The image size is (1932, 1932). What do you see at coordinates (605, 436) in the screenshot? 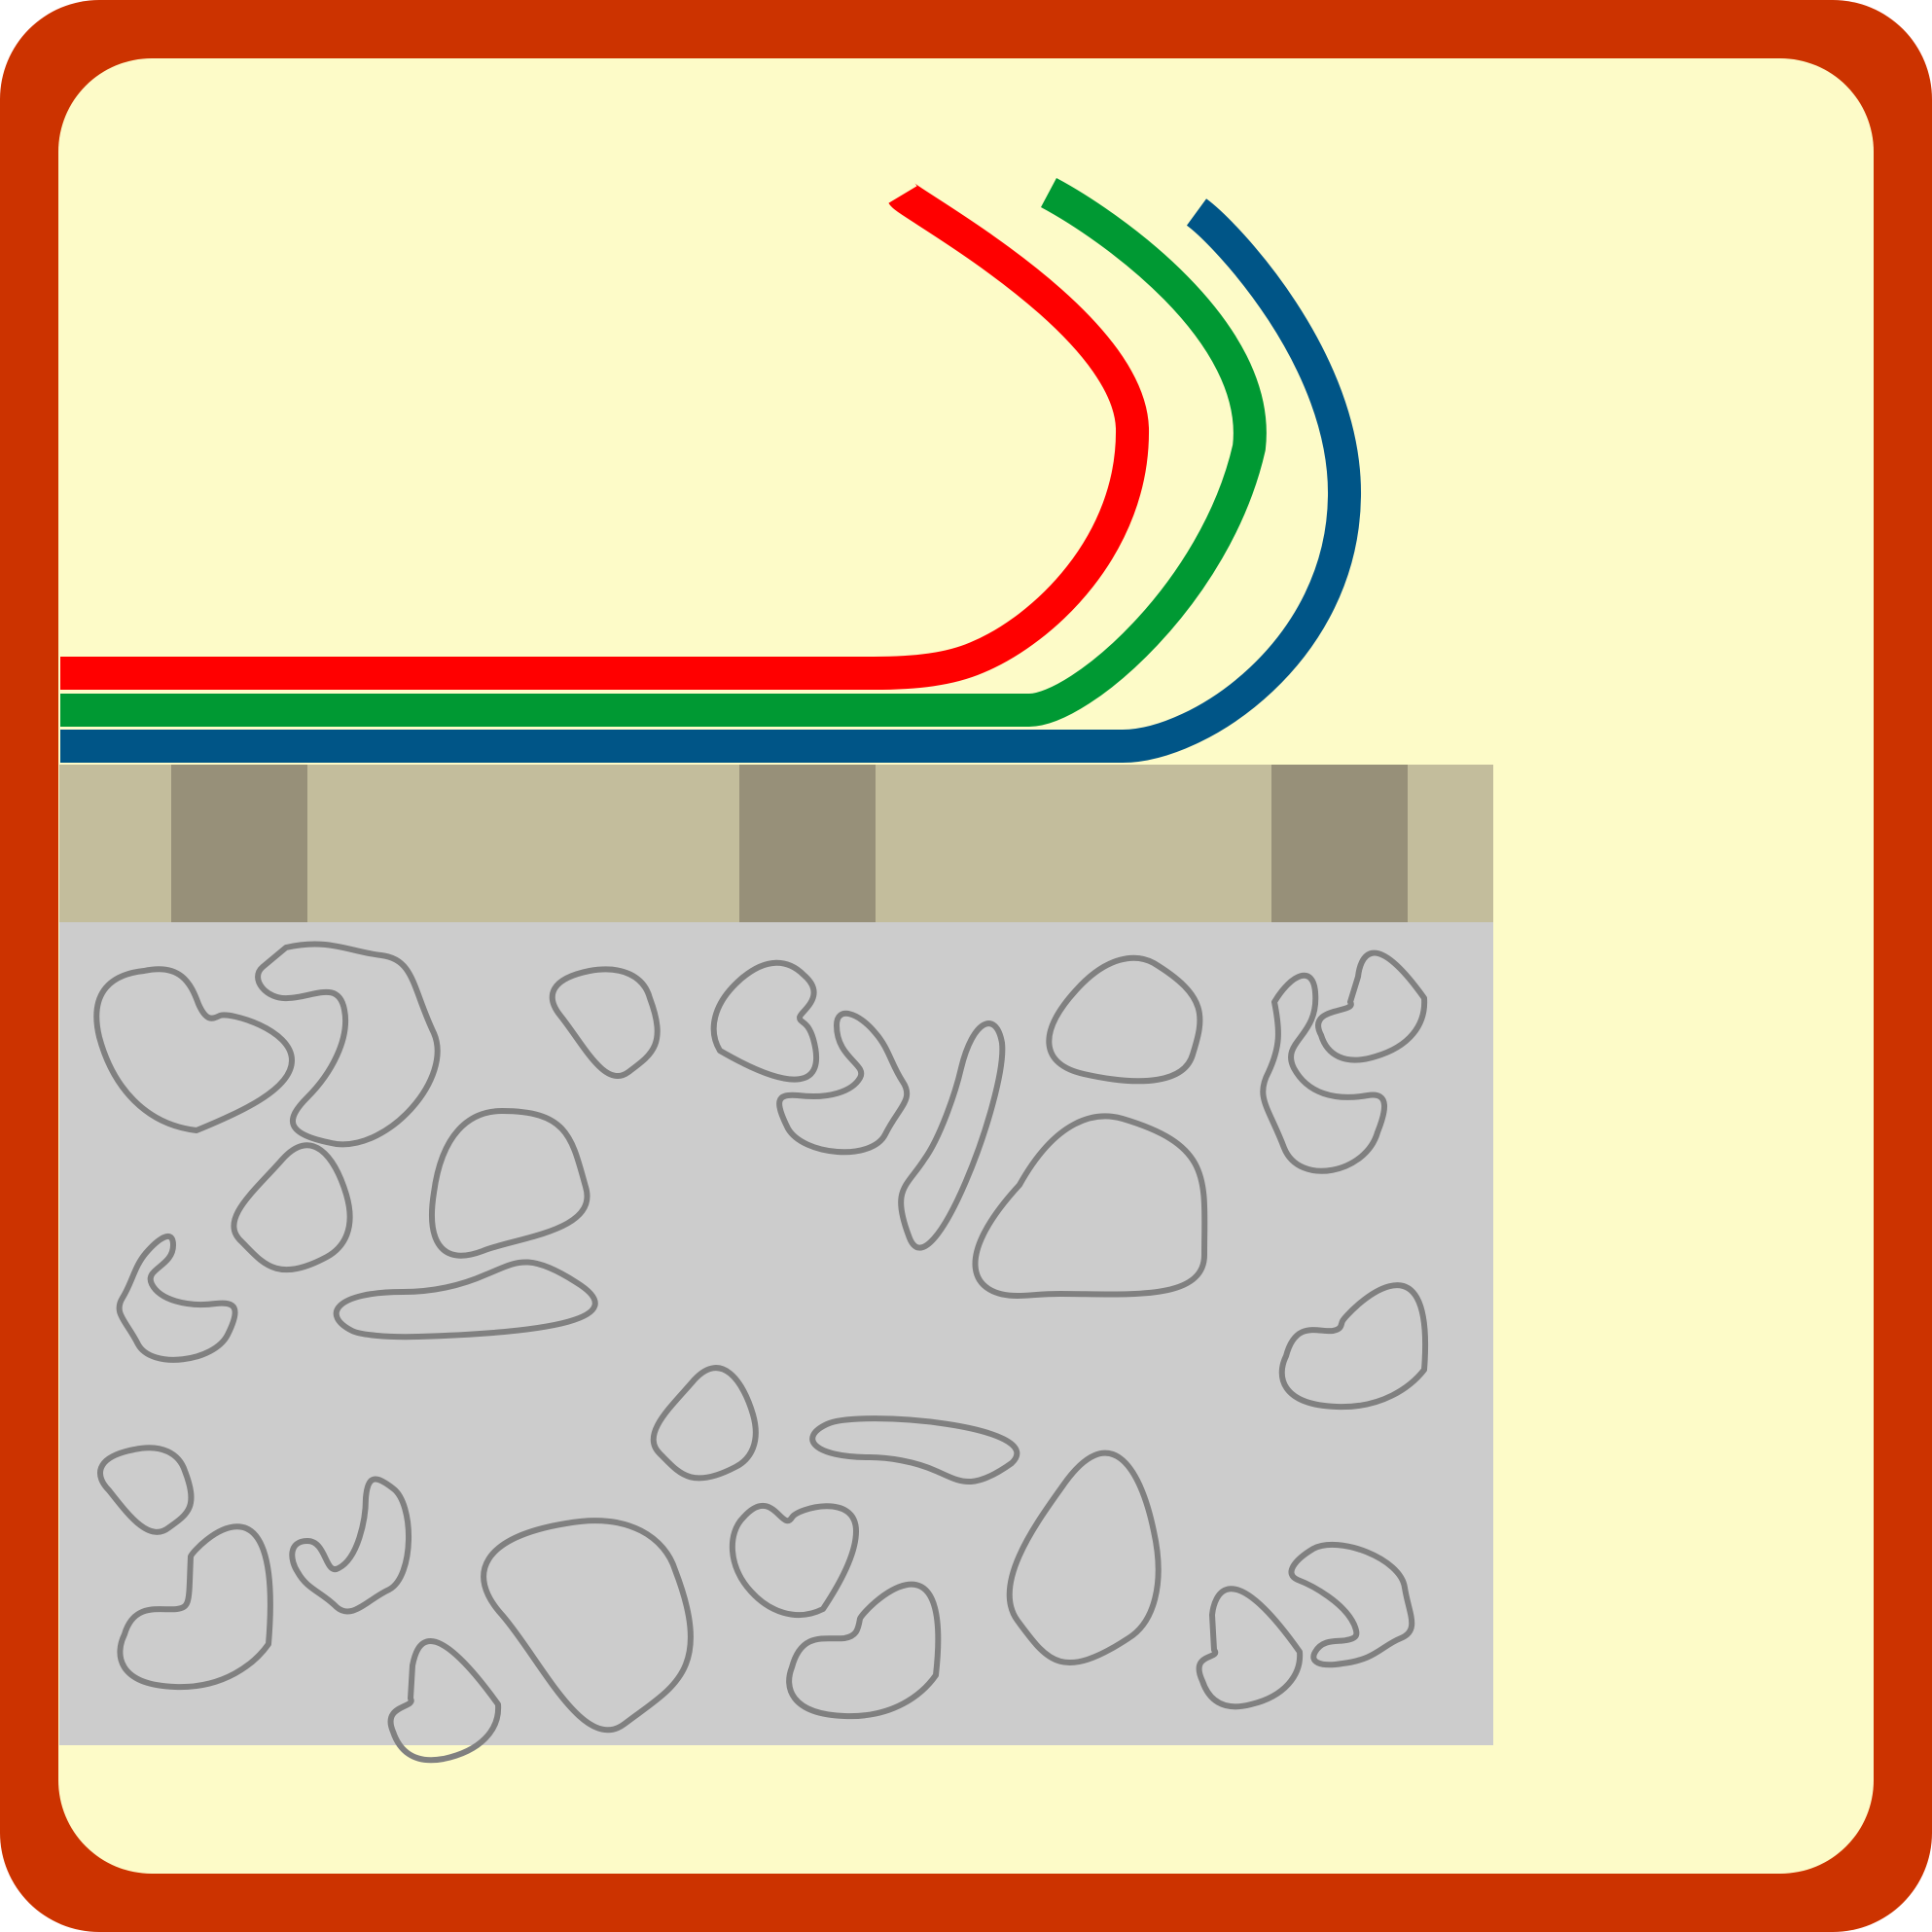
I see `red-cable` at bounding box center [605, 436].